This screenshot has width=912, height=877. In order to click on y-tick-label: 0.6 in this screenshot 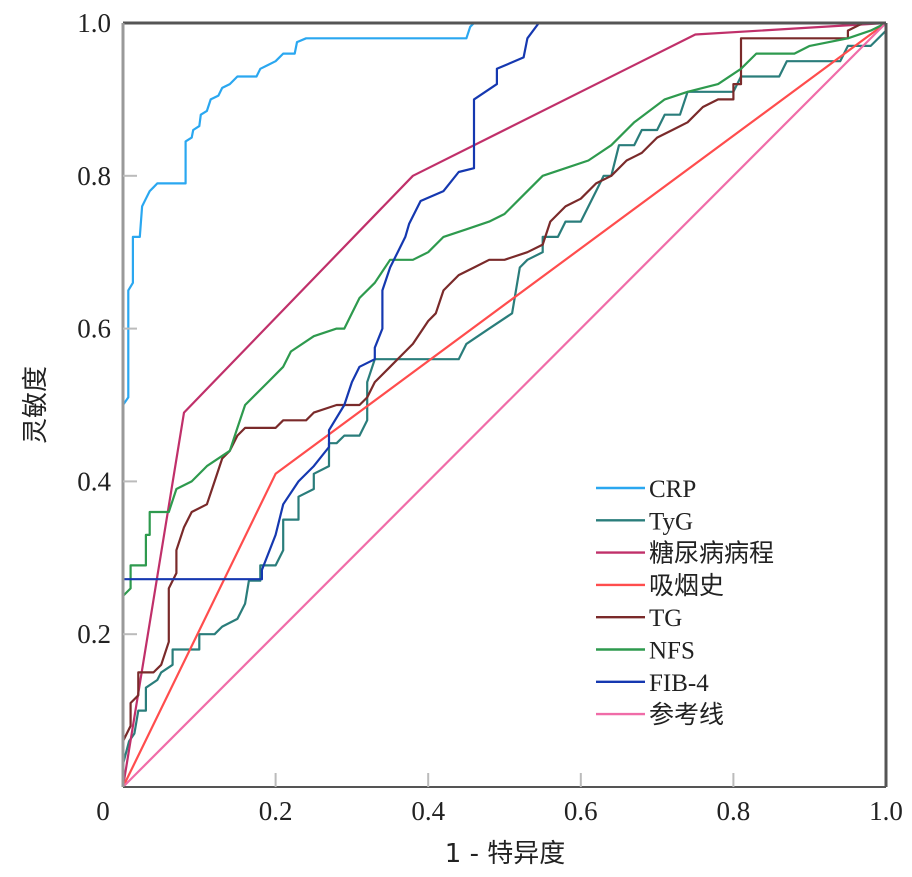, I will do `click(94, 329)`.